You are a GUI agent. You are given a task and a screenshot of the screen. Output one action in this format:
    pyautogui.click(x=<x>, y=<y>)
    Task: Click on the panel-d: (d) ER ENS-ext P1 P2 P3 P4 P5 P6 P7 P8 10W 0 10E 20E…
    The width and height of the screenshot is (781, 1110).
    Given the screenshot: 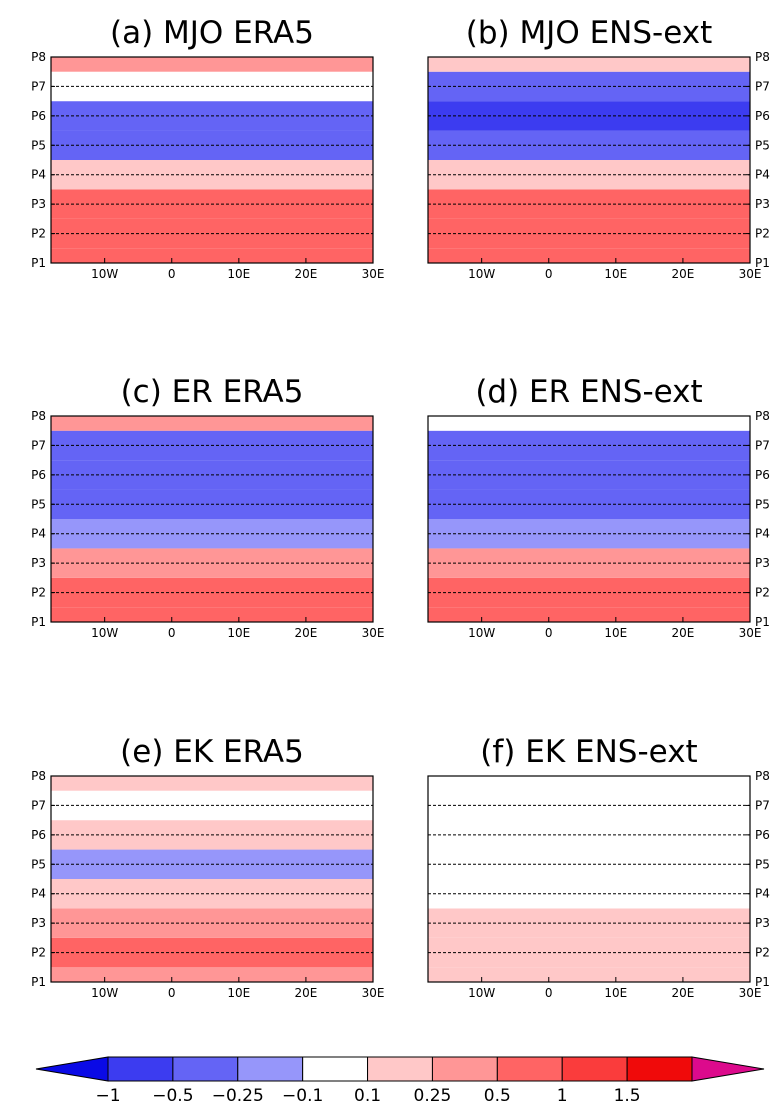 What is the action you would take?
    pyautogui.click(x=598, y=507)
    